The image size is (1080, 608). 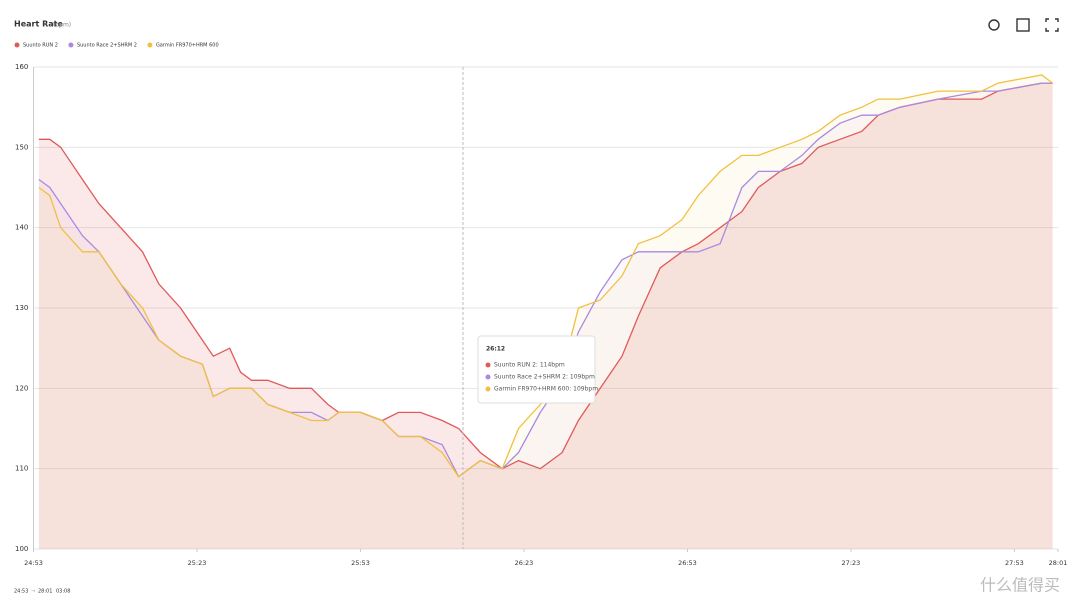 I want to click on footer-duration: 03:08, so click(x=63, y=592).